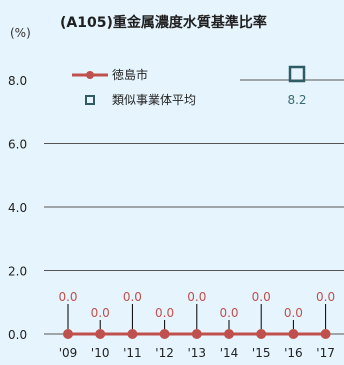 This screenshot has width=344, height=365. Describe the element at coordinates (17, 145) in the screenshot. I see `y-tick-label: 6.0` at that location.